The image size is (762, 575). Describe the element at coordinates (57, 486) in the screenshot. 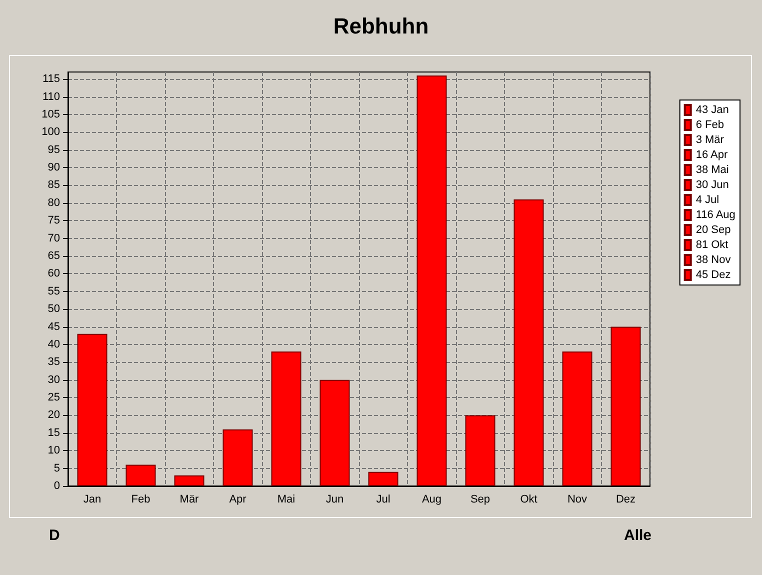

I see `y-tick-label: 0` at that location.